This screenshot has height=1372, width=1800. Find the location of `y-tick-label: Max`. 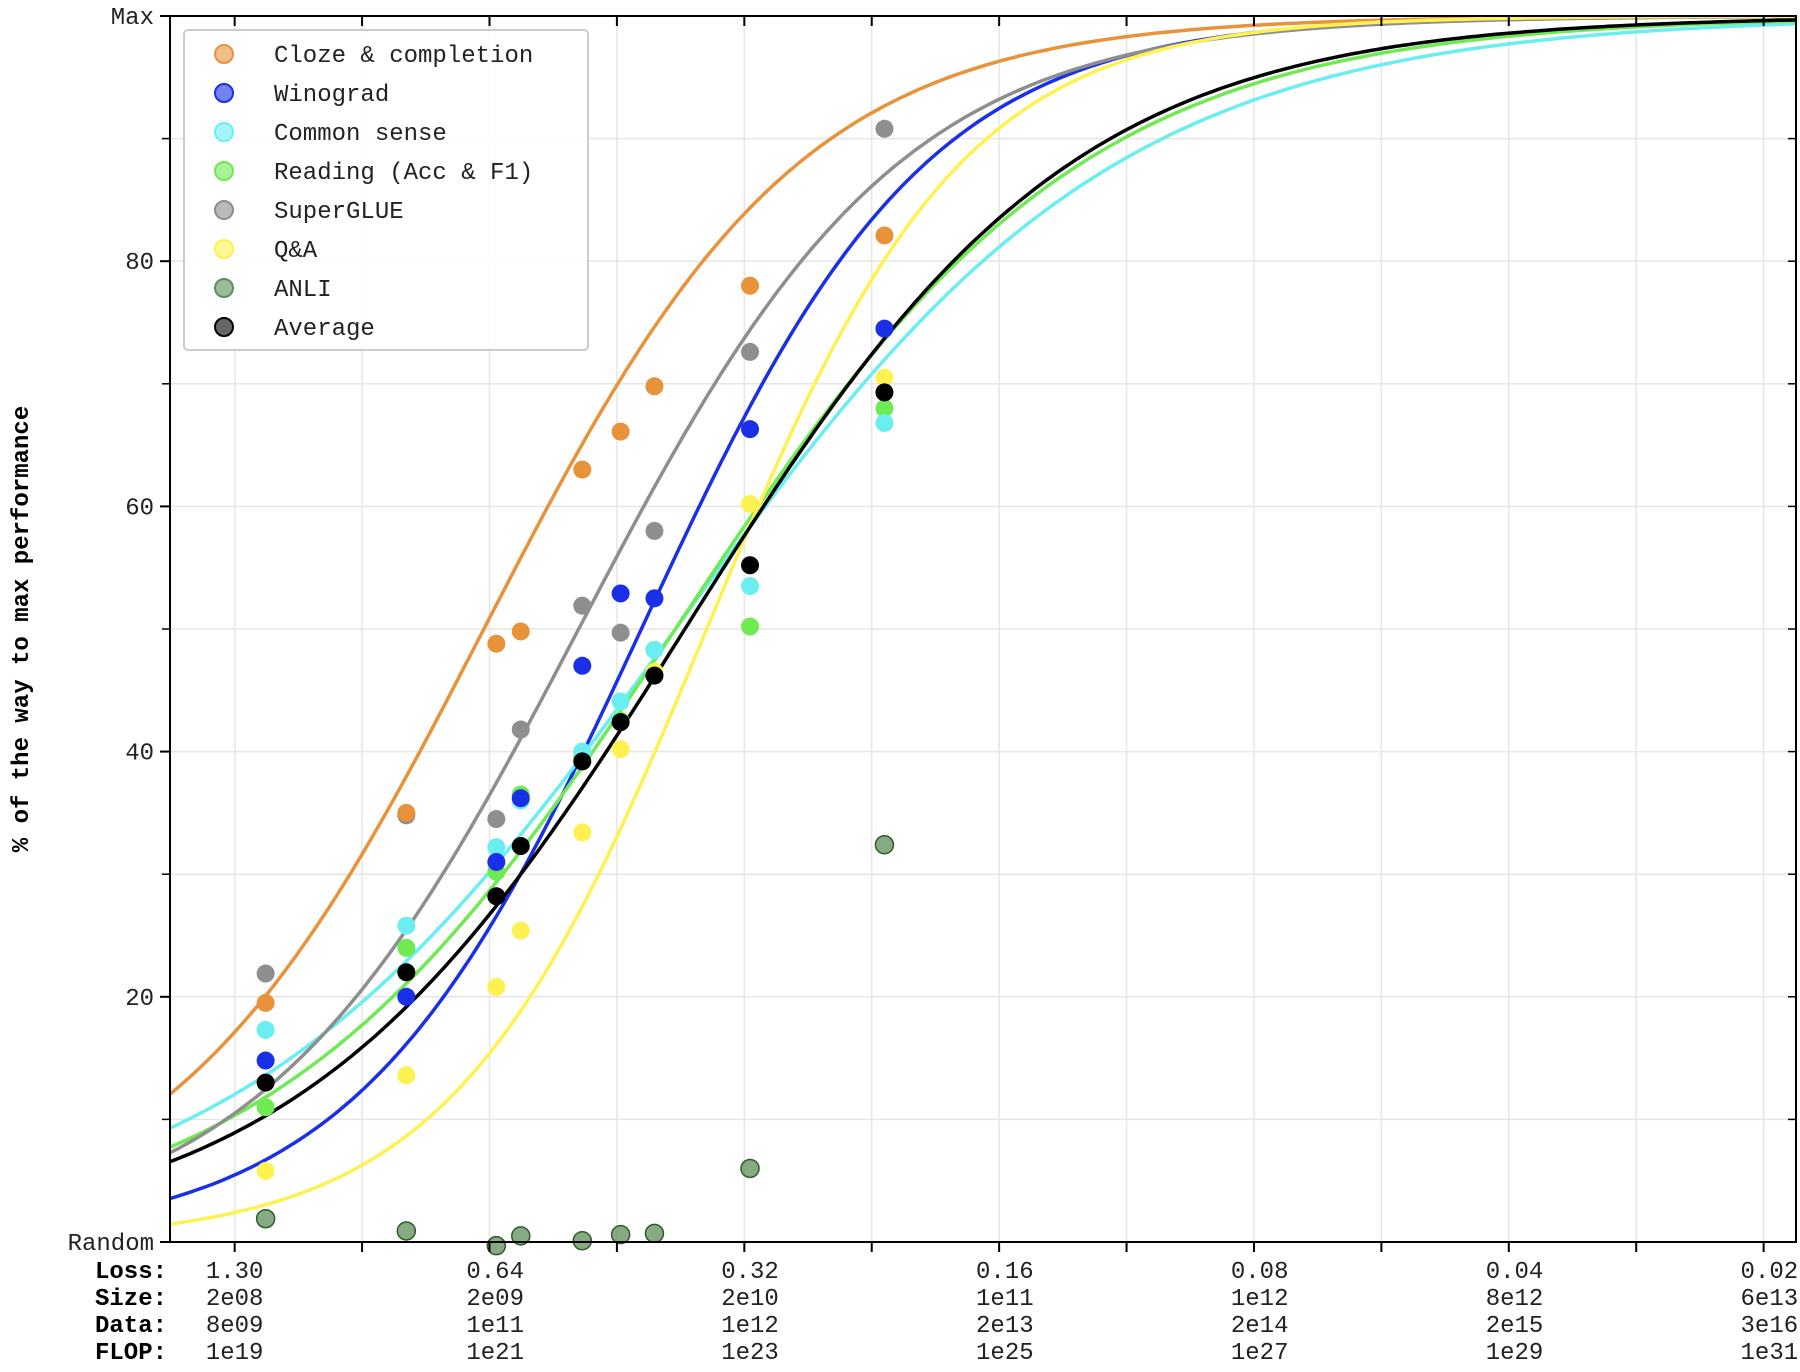

y-tick-label: Max is located at coordinates (132, 18).